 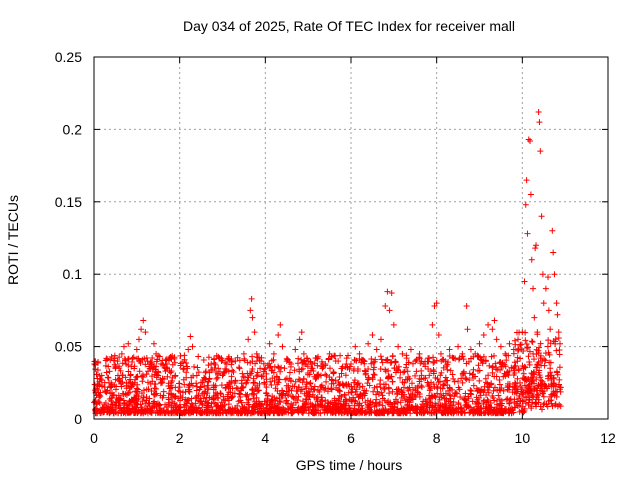 What do you see at coordinates (608, 438) in the screenshot?
I see `x-tick-label: 12` at bounding box center [608, 438].